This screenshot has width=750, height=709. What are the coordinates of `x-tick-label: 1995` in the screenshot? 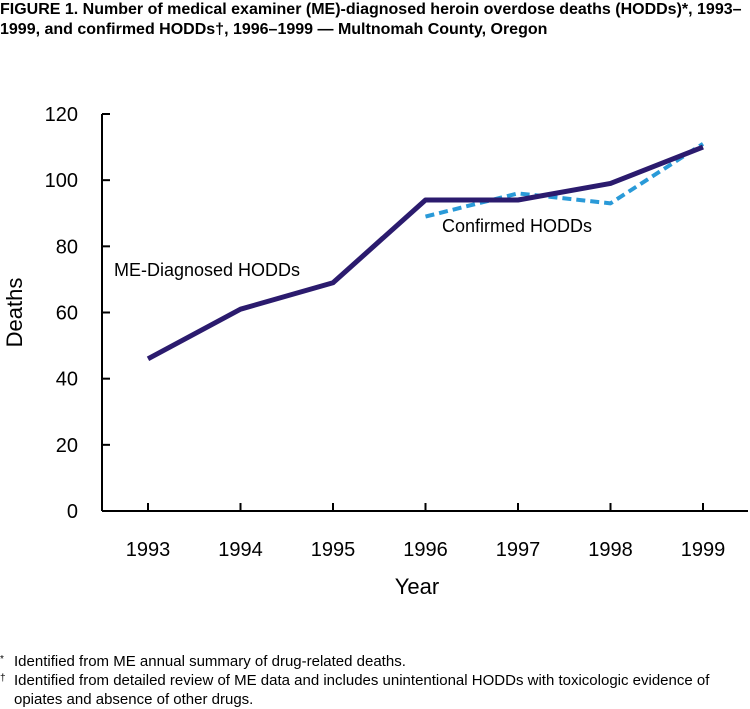 It's located at (333, 550).